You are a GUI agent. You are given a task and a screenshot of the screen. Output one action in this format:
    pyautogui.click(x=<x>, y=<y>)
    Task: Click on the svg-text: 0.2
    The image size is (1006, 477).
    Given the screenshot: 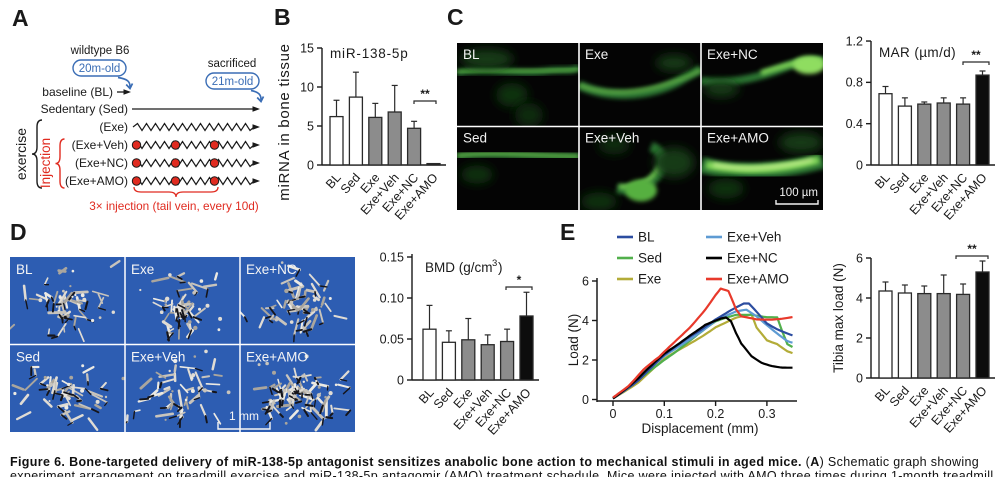 What is the action you would take?
    pyautogui.click(x=715, y=414)
    